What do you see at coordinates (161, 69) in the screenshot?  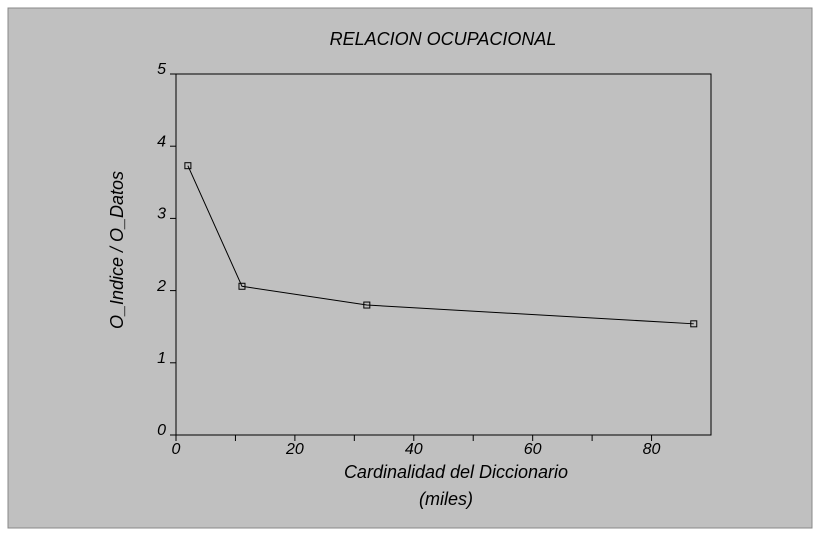 I see `y-tick-label: 5` at bounding box center [161, 69].